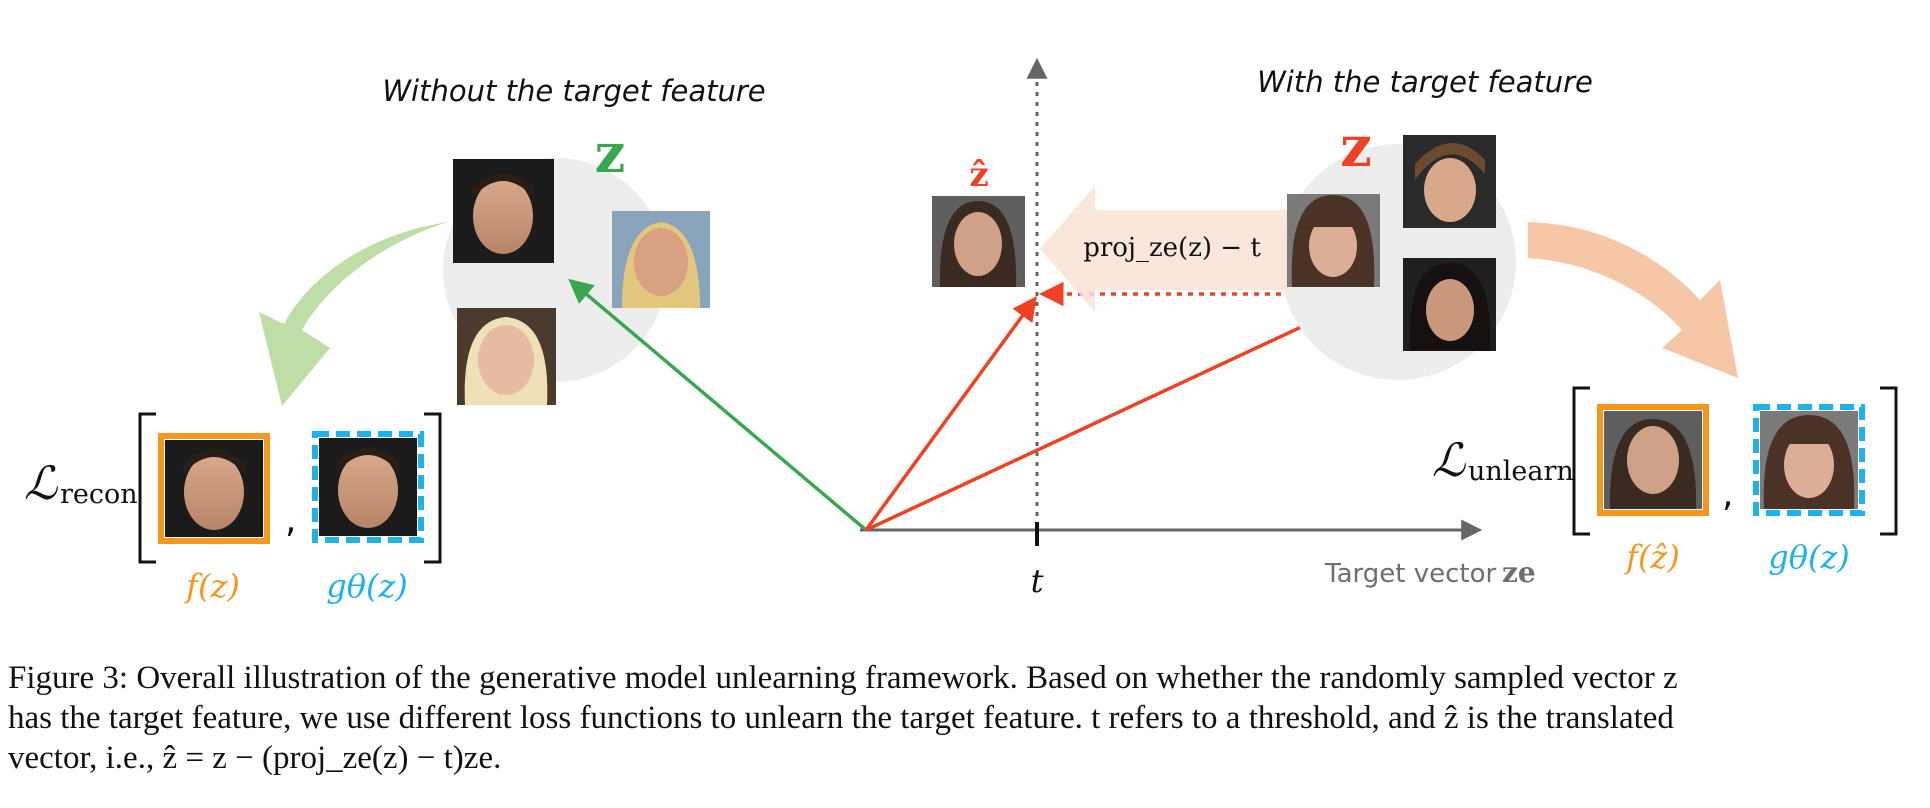  What do you see at coordinates (1581, 461) in the screenshot?
I see `right-bracket-open` at bounding box center [1581, 461].